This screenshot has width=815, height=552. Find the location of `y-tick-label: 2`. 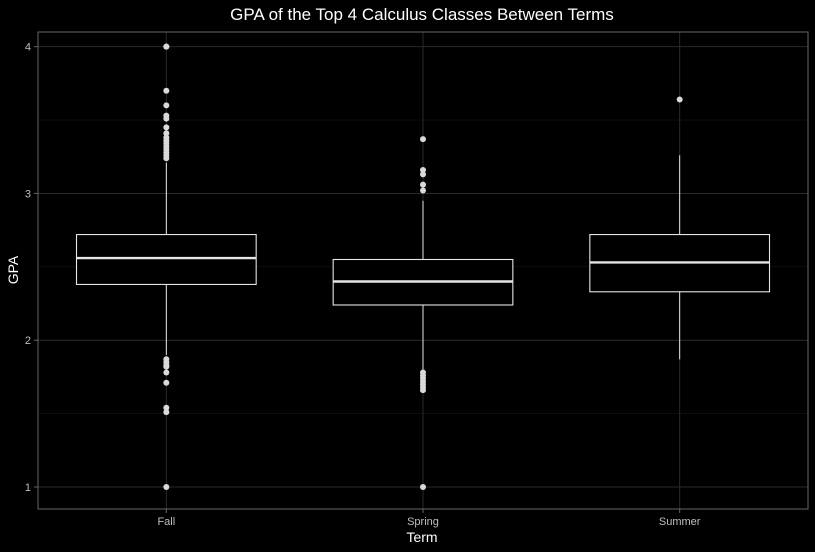

y-tick-label: 2 is located at coordinates (28, 341).